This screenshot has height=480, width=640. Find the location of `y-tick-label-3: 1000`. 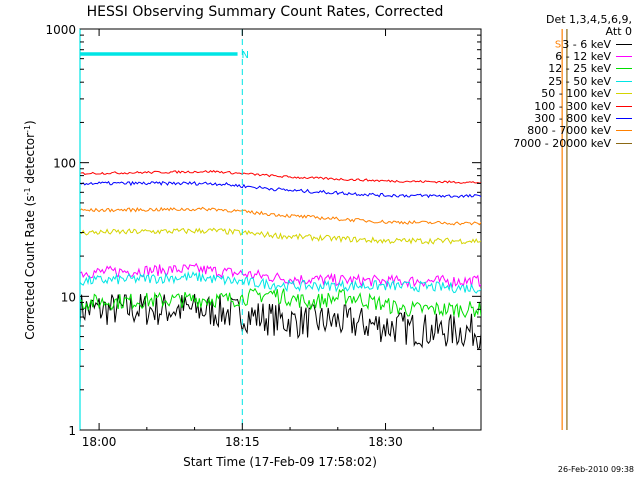

y-tick-label-3: 1000 is located at coordinates (60, 30).